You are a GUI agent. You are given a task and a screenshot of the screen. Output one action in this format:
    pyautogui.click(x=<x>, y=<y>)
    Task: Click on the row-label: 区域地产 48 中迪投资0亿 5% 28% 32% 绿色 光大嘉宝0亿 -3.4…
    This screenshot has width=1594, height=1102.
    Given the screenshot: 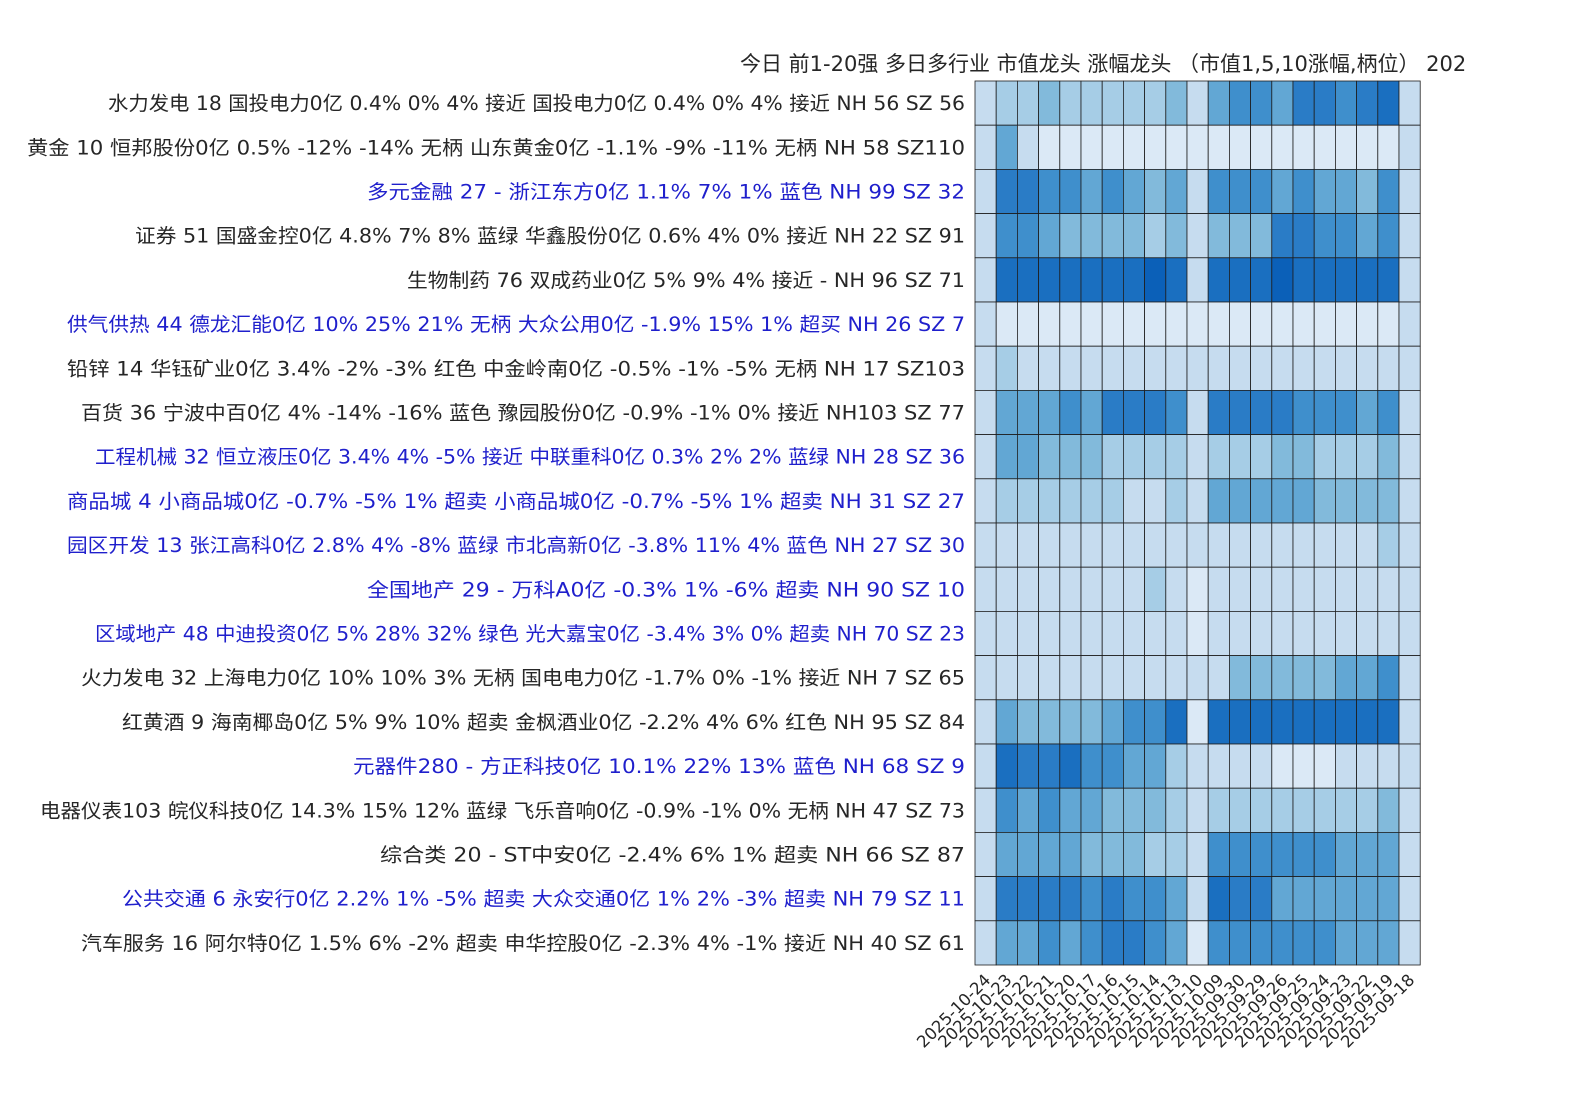 What is the action you would take?
    pyautogui.click(x=530, y=634)
    